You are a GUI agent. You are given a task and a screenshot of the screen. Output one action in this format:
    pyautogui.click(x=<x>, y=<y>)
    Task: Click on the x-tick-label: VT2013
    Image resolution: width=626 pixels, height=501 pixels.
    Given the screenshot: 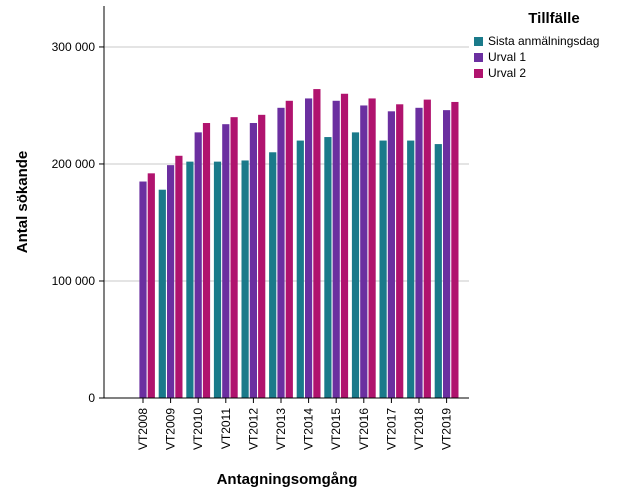 What is the action you would take?
    pyautogui.click(x=281, y=429)
    